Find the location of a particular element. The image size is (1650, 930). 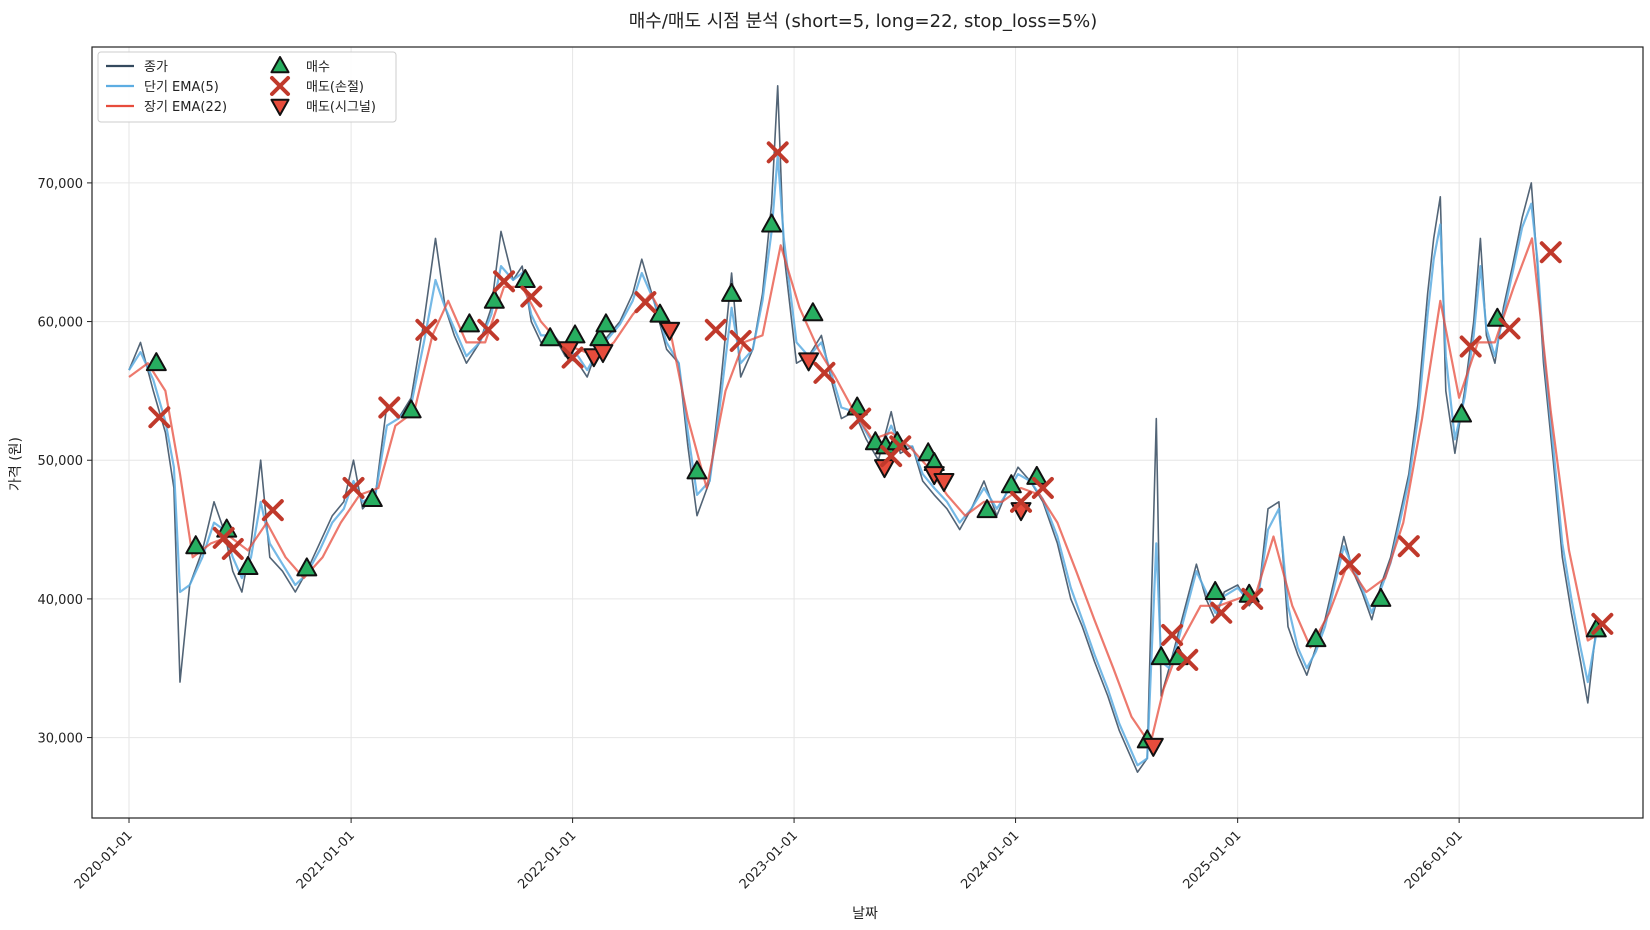

x-tick-label: 2023-01-01 is located at coordinates (769, 860).